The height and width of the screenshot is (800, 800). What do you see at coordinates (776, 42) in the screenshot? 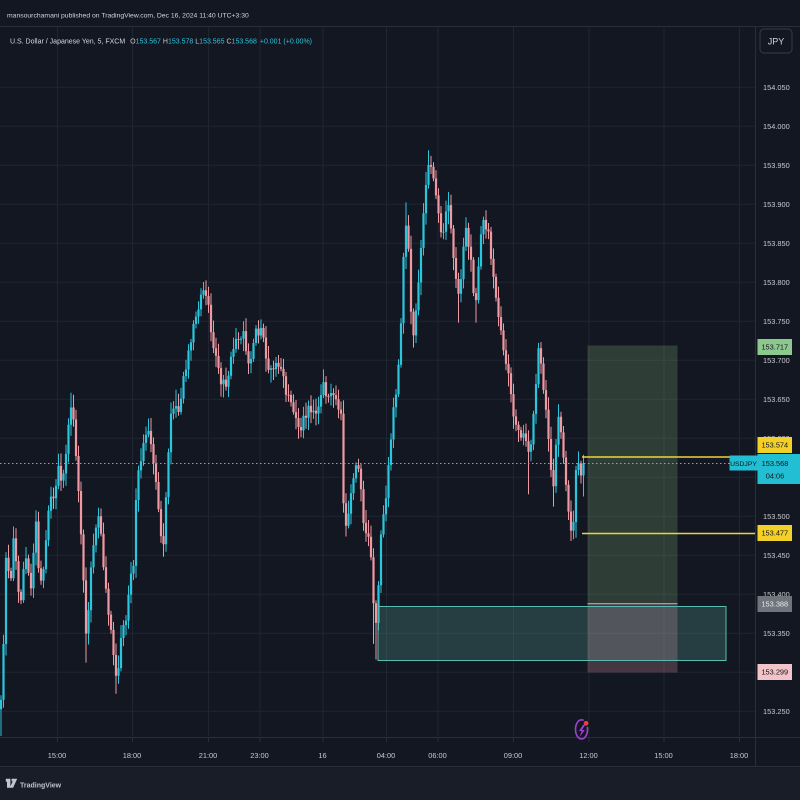
I see `svg-text: JPY` at bounding box center [776, 42].